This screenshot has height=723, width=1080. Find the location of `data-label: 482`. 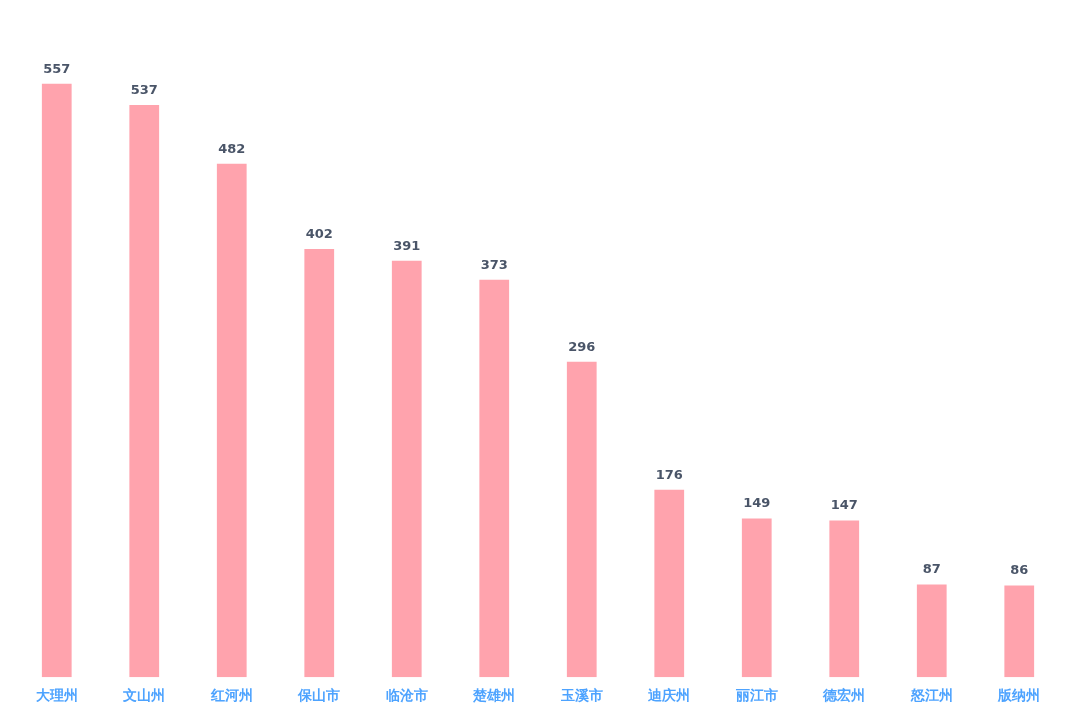

data-label: 482 is located at coordinates (232, 148).